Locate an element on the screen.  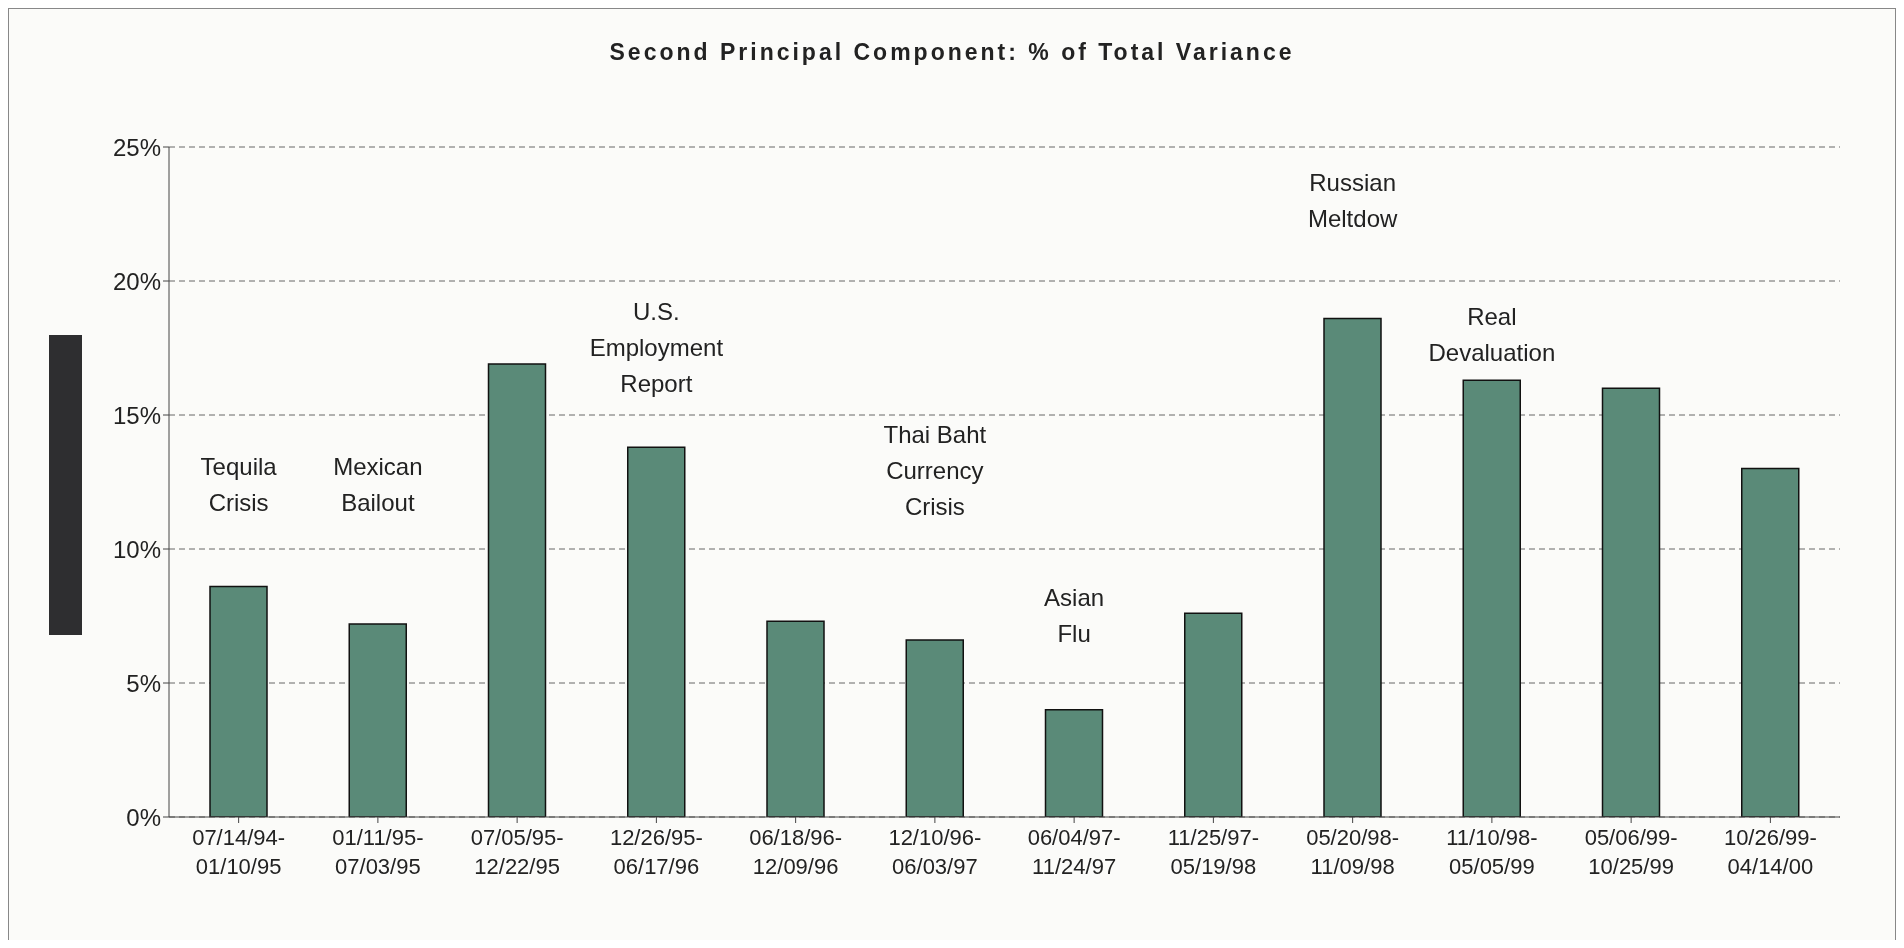
x-tick-label: 10/26/99-04/14/00 is located at coordinates (1770, 852).